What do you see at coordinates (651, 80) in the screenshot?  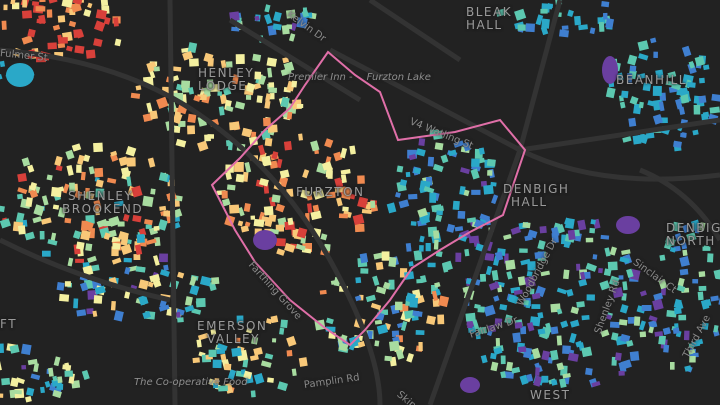 I see `area-label-beanhill: BEANHILL` at bounding box center [651, 80].